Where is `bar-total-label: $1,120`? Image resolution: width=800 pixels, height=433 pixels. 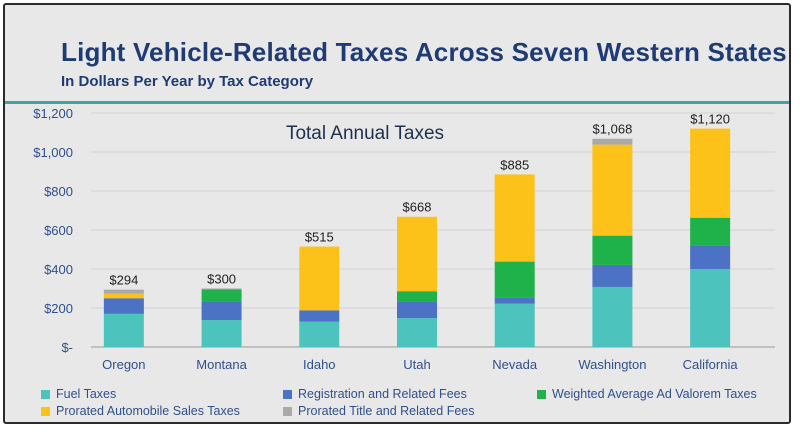
bar-total-label: $1,120 is located at coordinates (710, 119).